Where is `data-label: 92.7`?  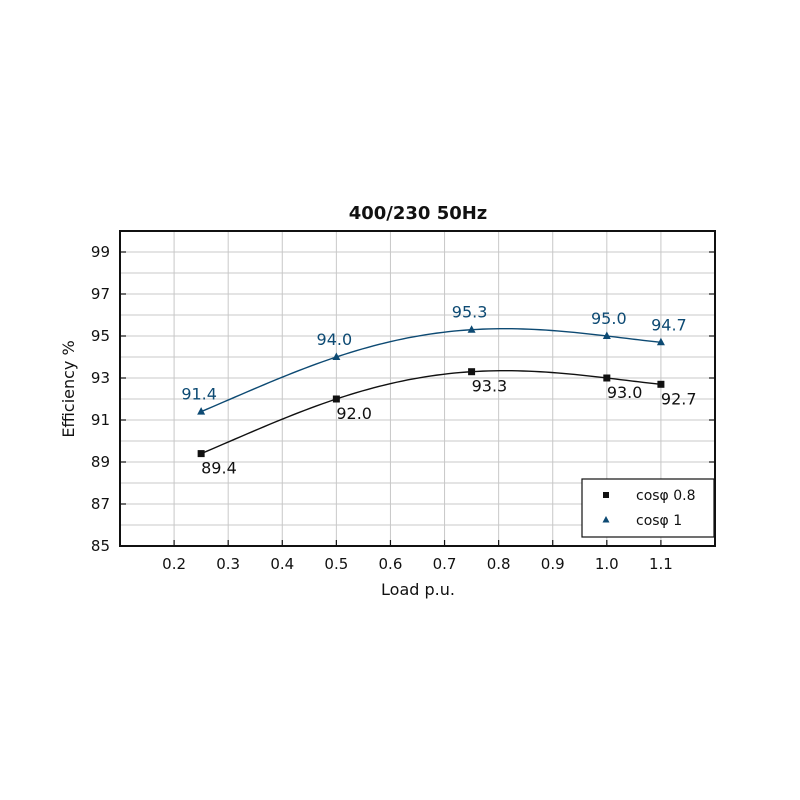 data-label: 92.7 is located at coordinates (679, 398).